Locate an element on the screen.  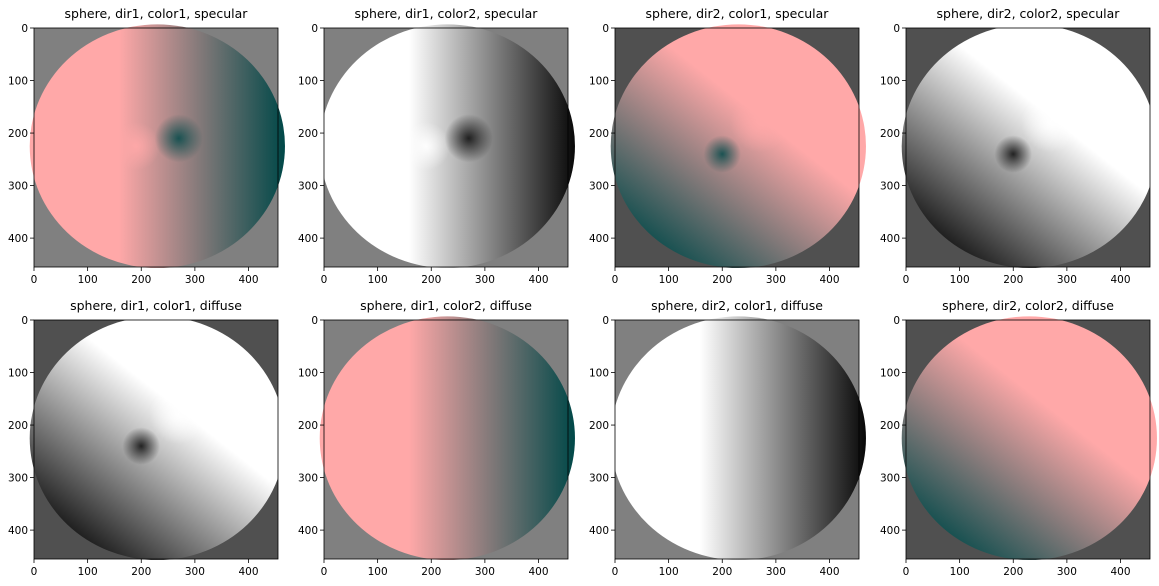
panel-title: sphere, dir2, color1, specular is located at coordinates (738, 13).